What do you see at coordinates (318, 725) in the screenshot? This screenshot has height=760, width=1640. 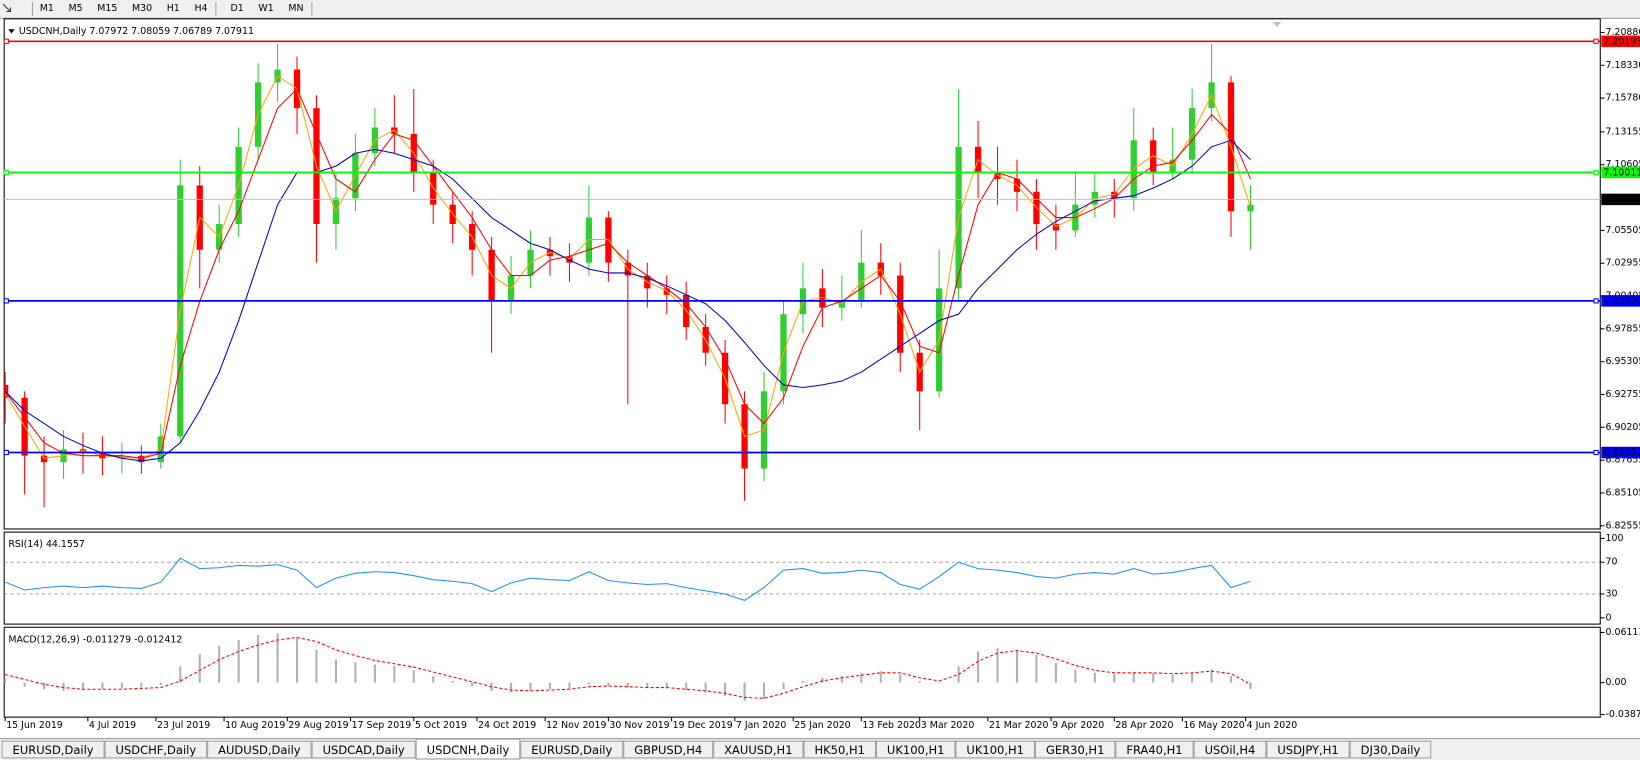 I see `x-tick-label: 29 Aug 2019` at bounding box center [318, 725].